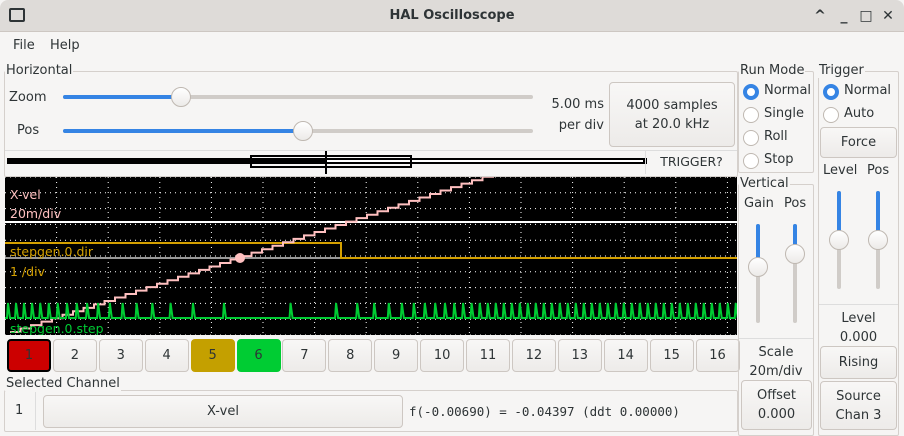 The image size is (904, 436). Describe the element at coordinates (776, 352) in the screenshot. I see `scale-label: Scale` at that location.